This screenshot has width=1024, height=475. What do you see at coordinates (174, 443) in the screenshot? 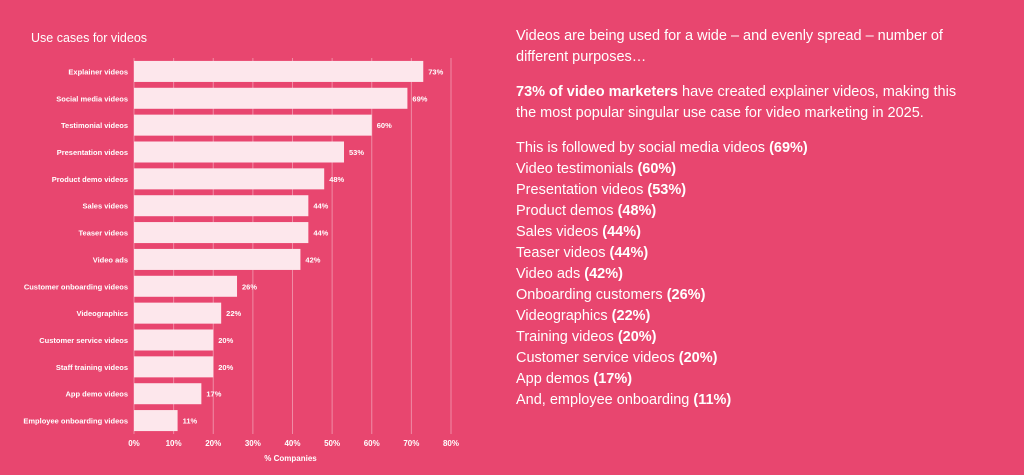
I see `x-tick-label: 10%` at bounding box center [174, 443].